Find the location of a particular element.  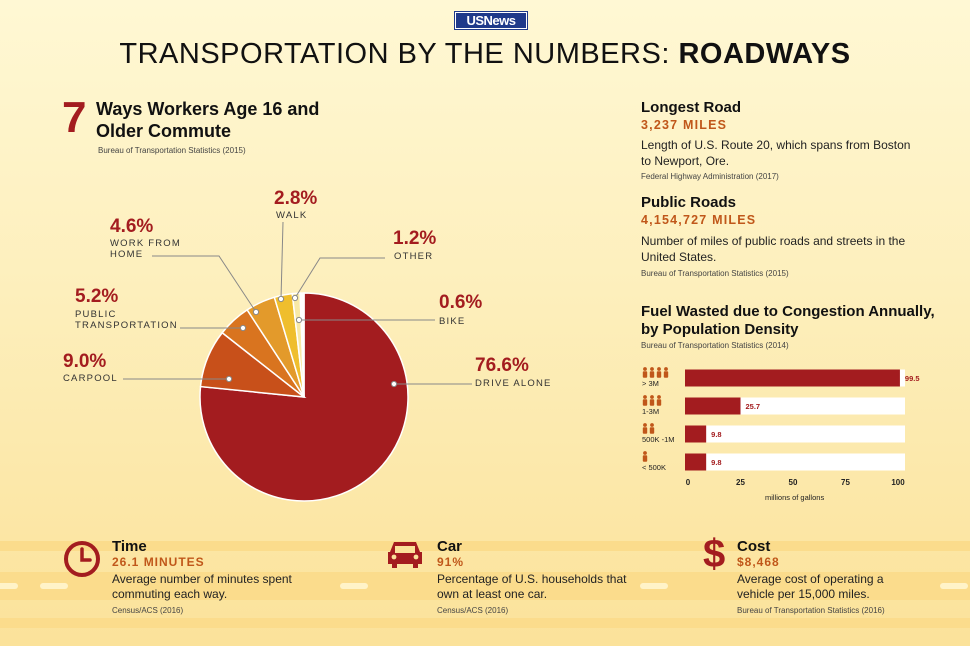

pie-dot-drive-alone is located at coordinates (394, 384).